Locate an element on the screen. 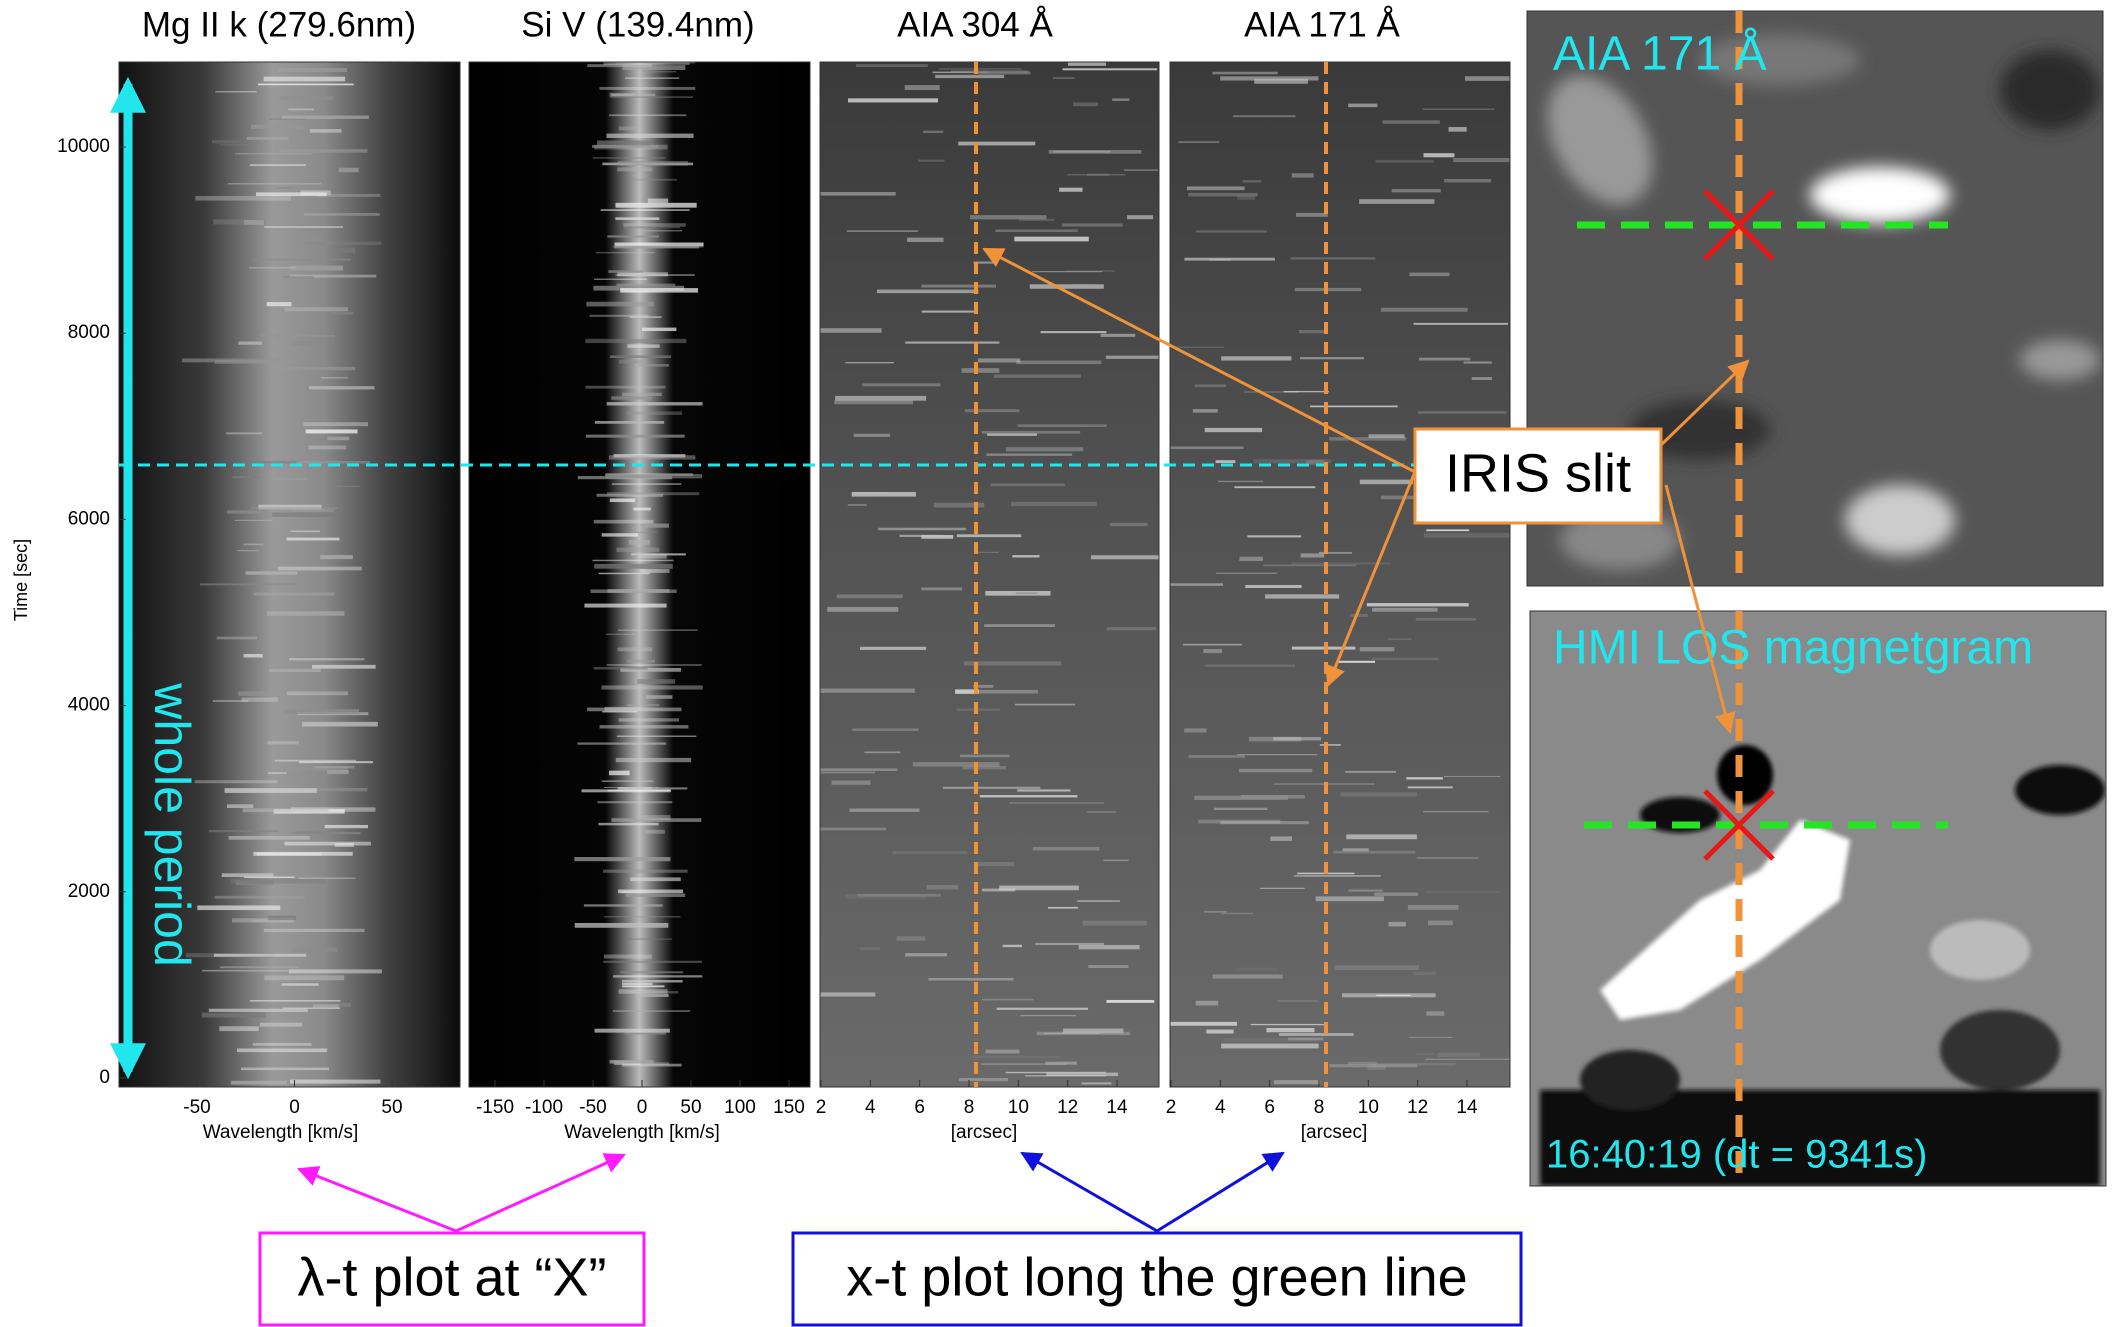  x-tick-label: -100 is located at coordinates (544, 1107).